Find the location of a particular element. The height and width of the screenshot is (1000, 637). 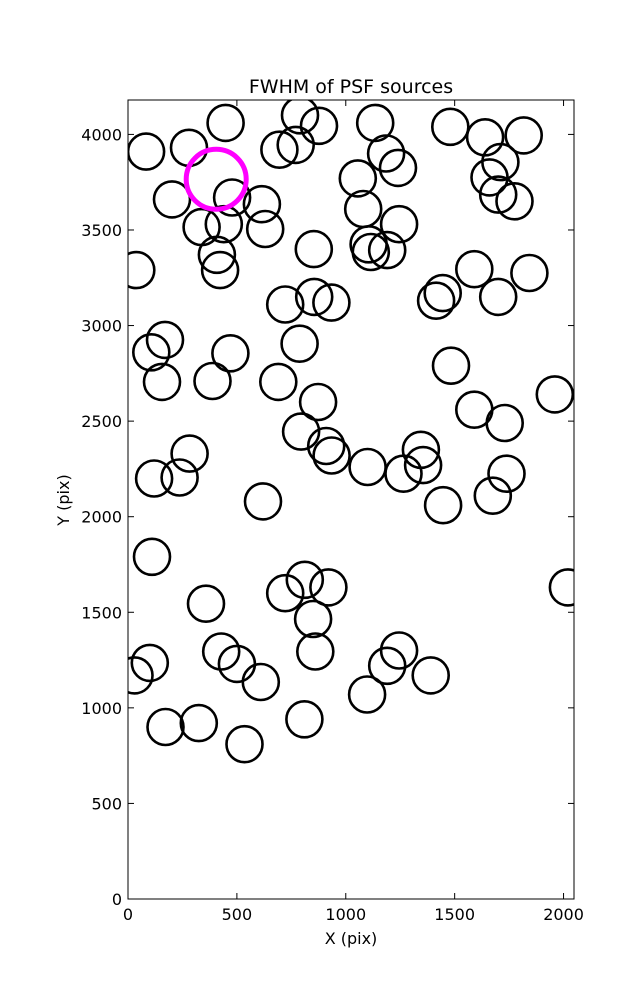

highlighted-source-marker is located at coordinates (216, 179).